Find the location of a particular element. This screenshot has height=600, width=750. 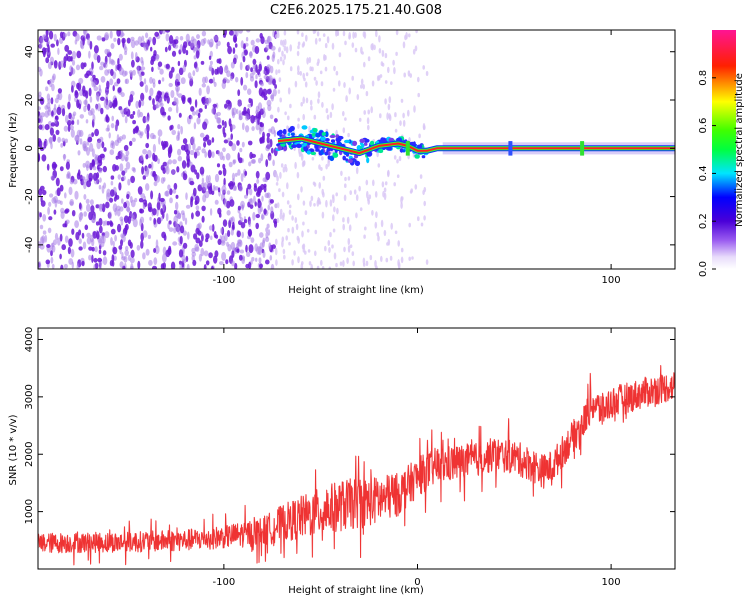

carrier-blip is located at coordinates (407, 148).